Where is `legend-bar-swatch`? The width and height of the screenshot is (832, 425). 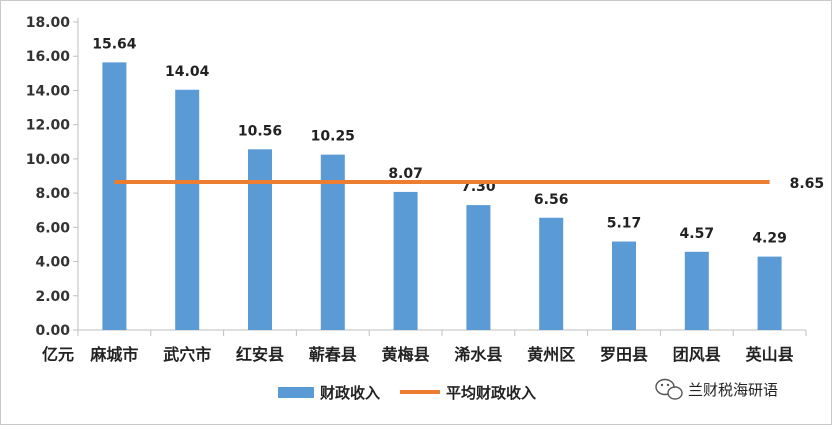
legend-bar-swatch is located at coordinates (296, 392).